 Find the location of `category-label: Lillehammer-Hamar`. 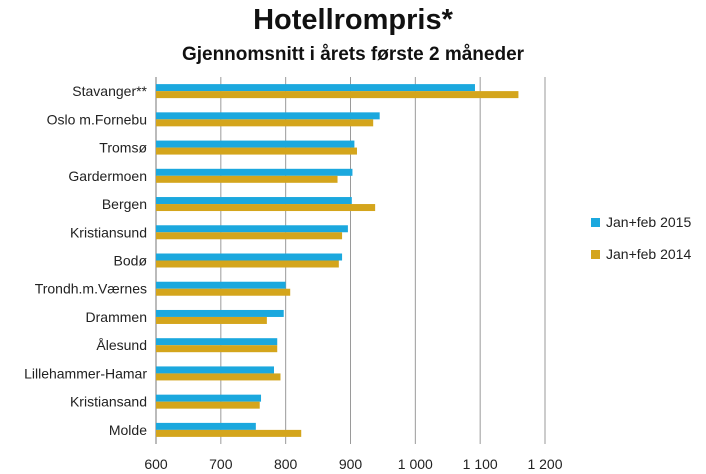

category-label: Lillehammer-Hamar is located at coordinates (85, 373).